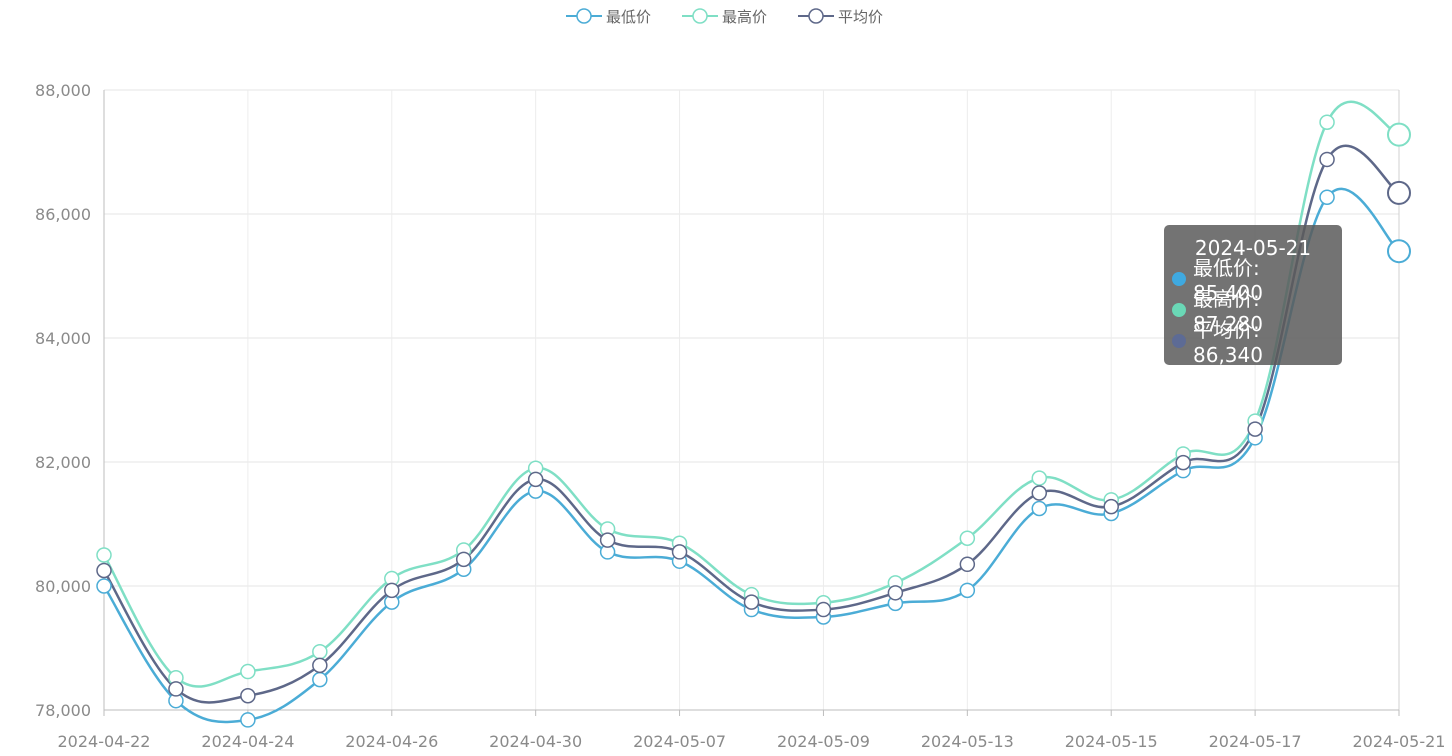  Describe the element at coordinates (823, 741) in the screenshot. I see `x-tick-label: 2024-05-09` at that location.